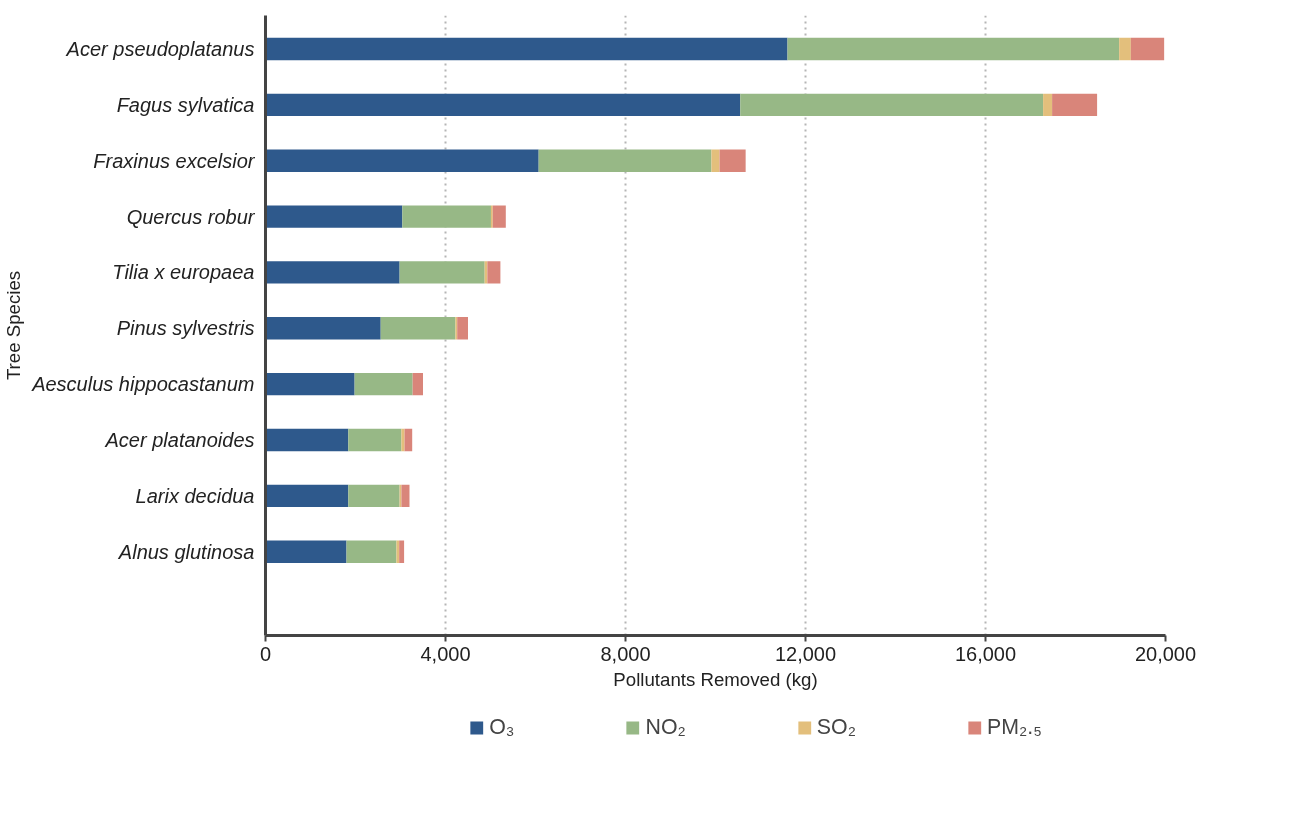 The width and height of the screenshot is (1289, 829). What do you see at coordinates (160, 49) in the screenshot?
I see `y-tick-label: Acer pseudoplatanus` at bounding box center [160, 49].